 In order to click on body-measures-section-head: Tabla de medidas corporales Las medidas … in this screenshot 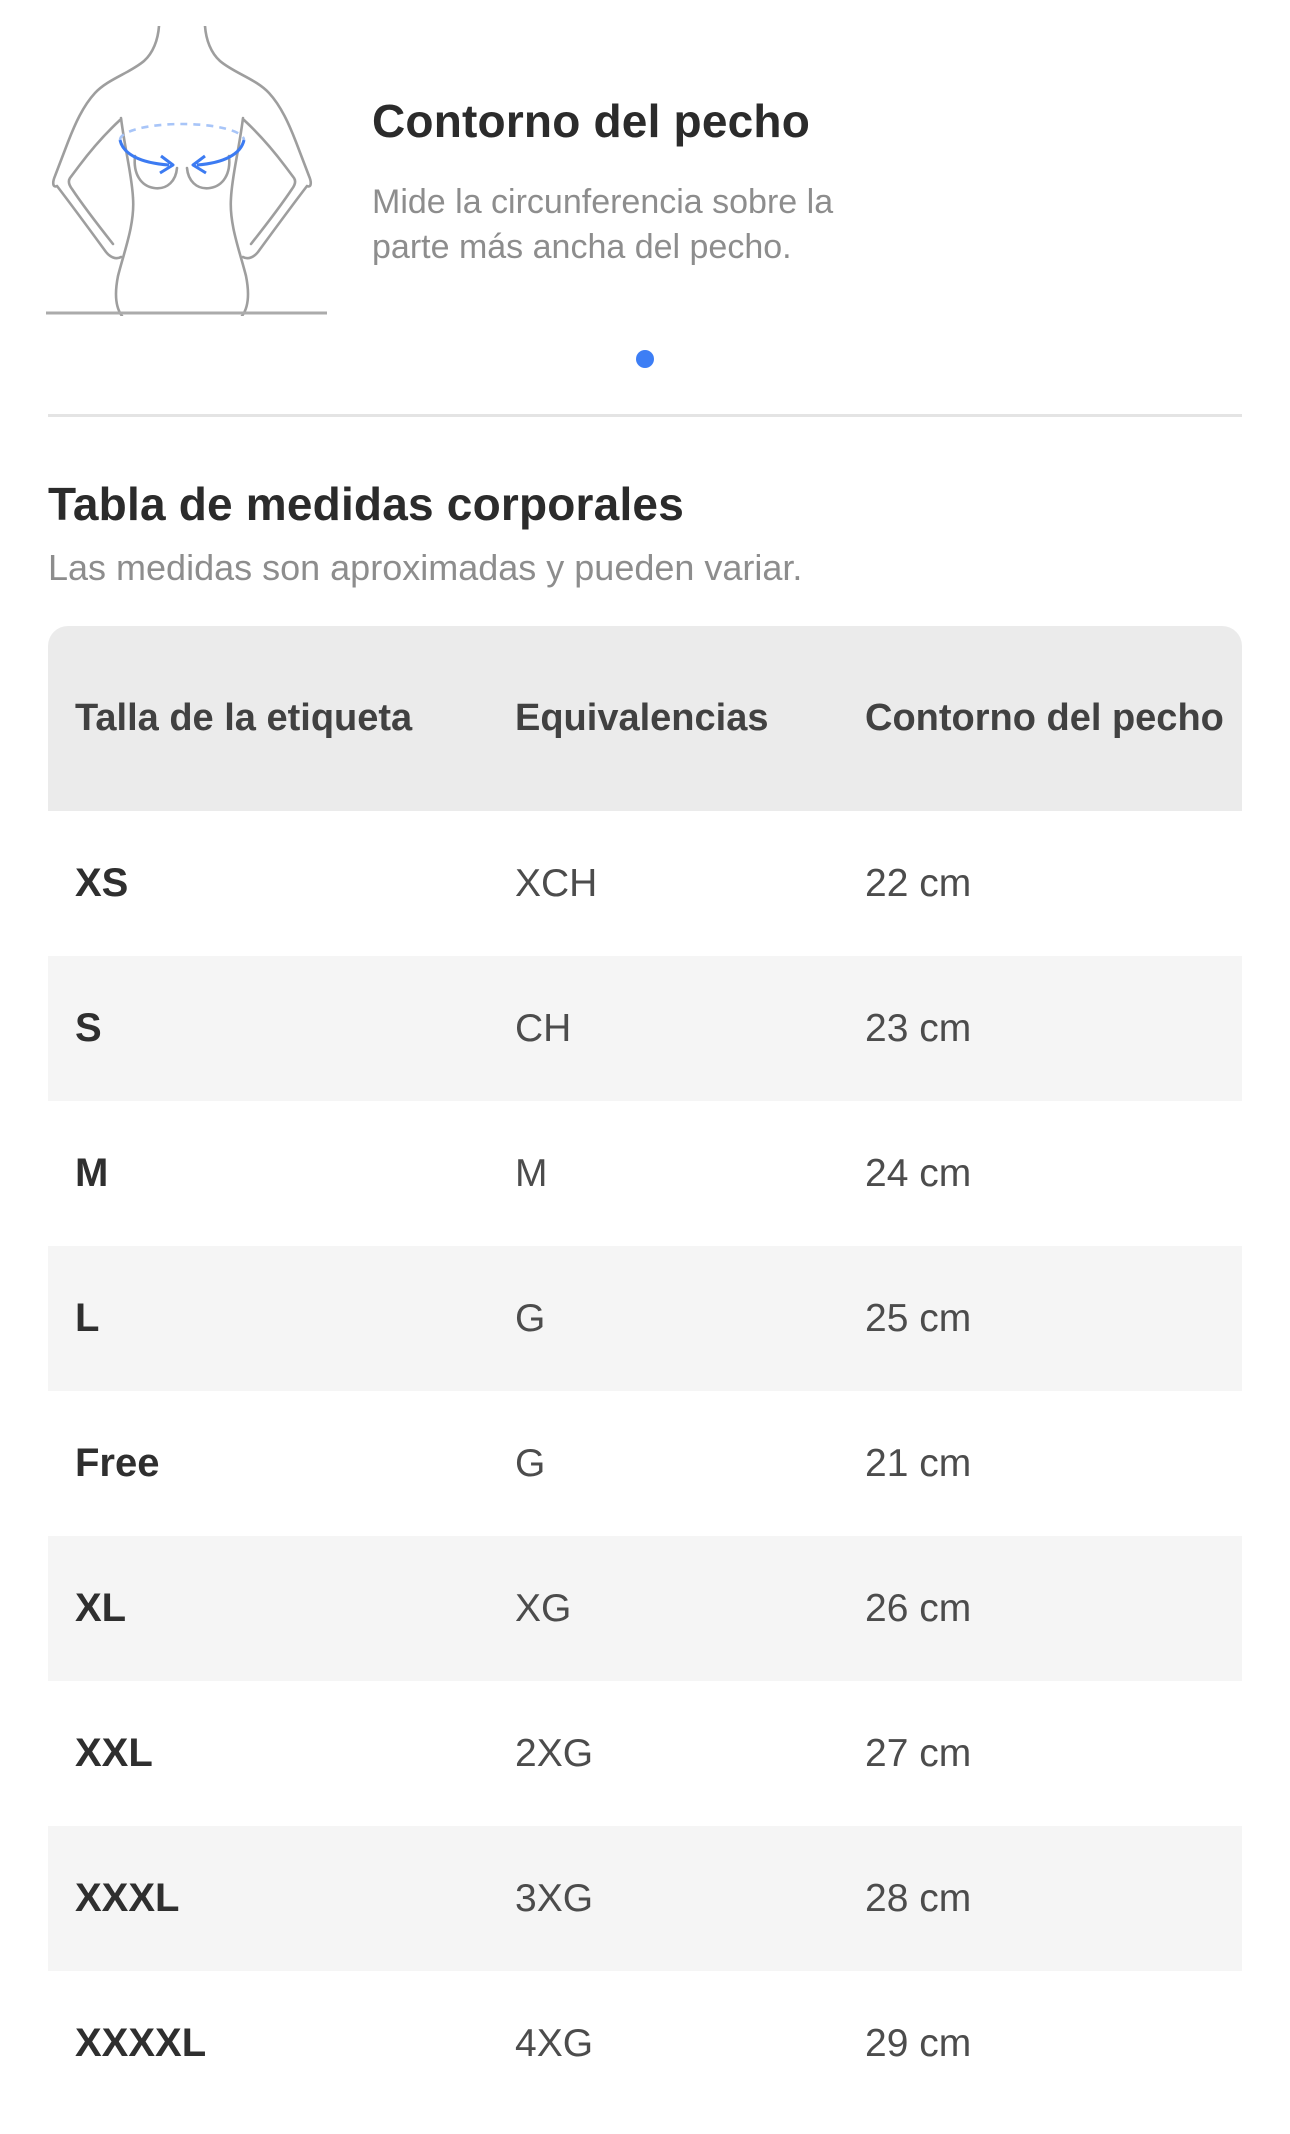, I will do `click(645, 533)`.